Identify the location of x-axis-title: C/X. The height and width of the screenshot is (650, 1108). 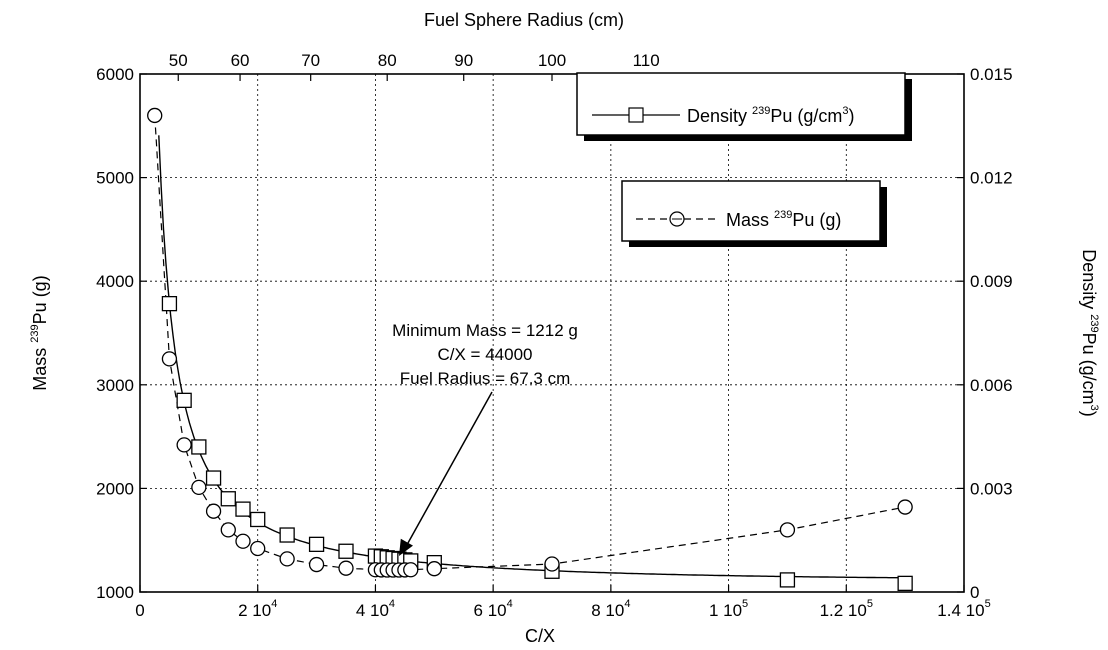
(540, 636).